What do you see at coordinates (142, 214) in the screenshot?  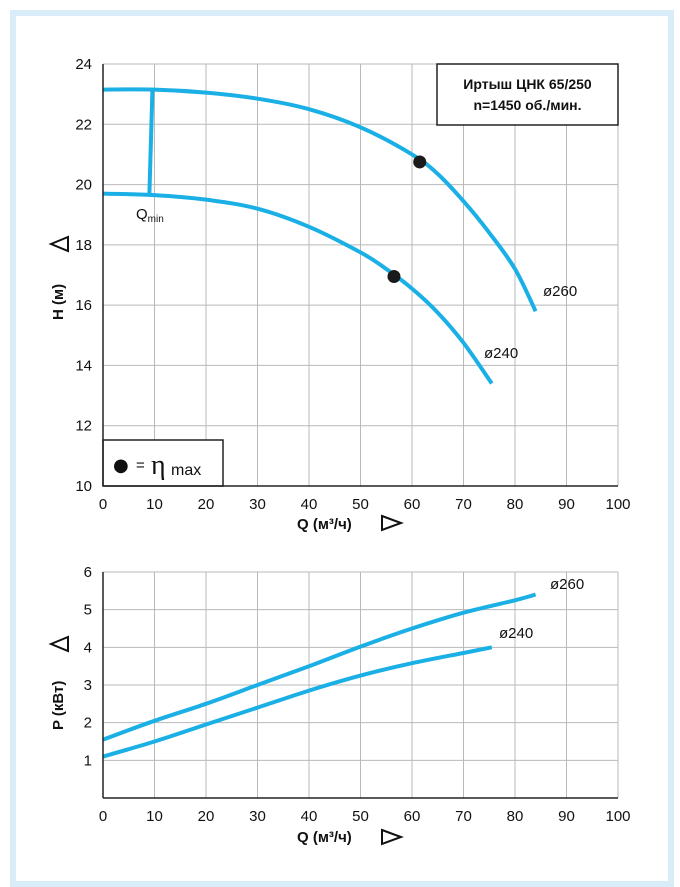 I see `qmin-label-main: Q` at bounding box center [142, 214].